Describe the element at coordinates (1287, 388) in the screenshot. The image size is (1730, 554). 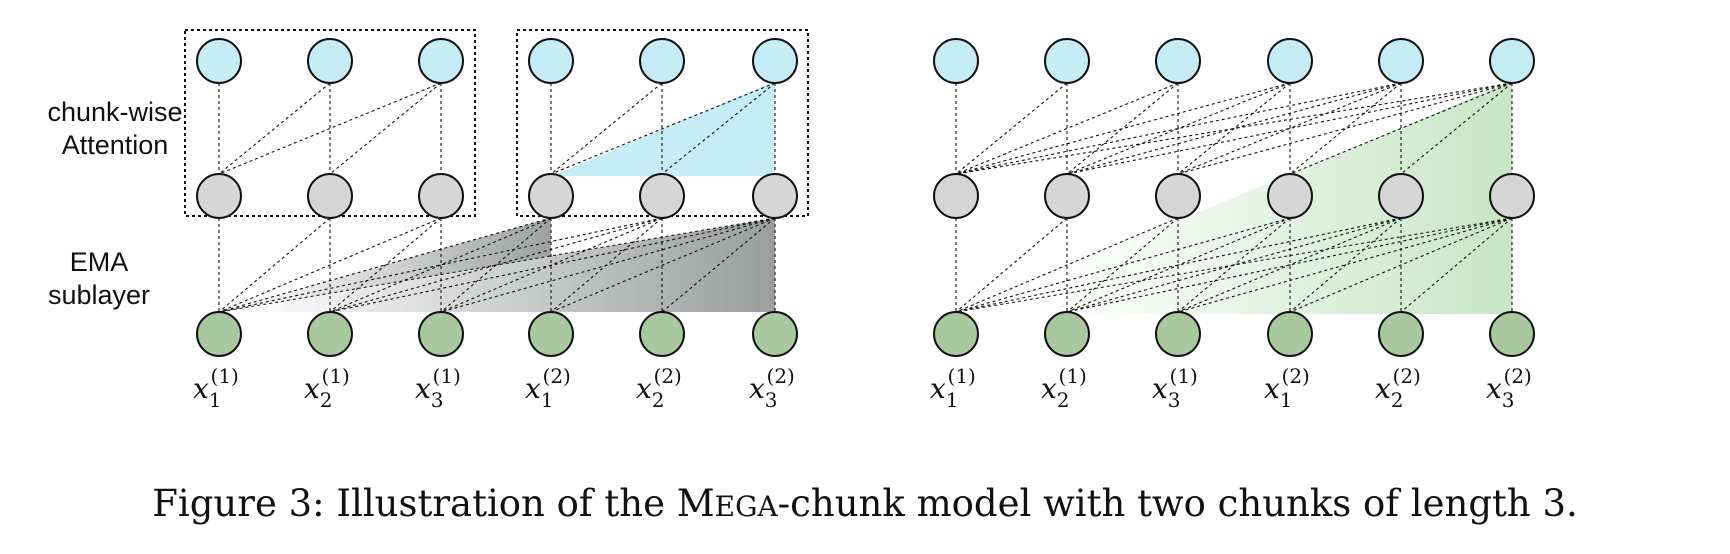
I see `right-token-label: x1(2)` at that location.